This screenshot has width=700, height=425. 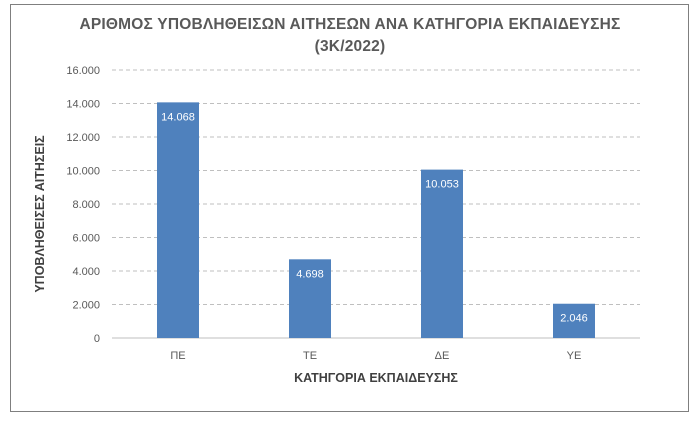 What do you see at coordinates (442, 356) in the screenshot?
I see `x-tick-label: ΔΕ` at bounding box center [442, 356].